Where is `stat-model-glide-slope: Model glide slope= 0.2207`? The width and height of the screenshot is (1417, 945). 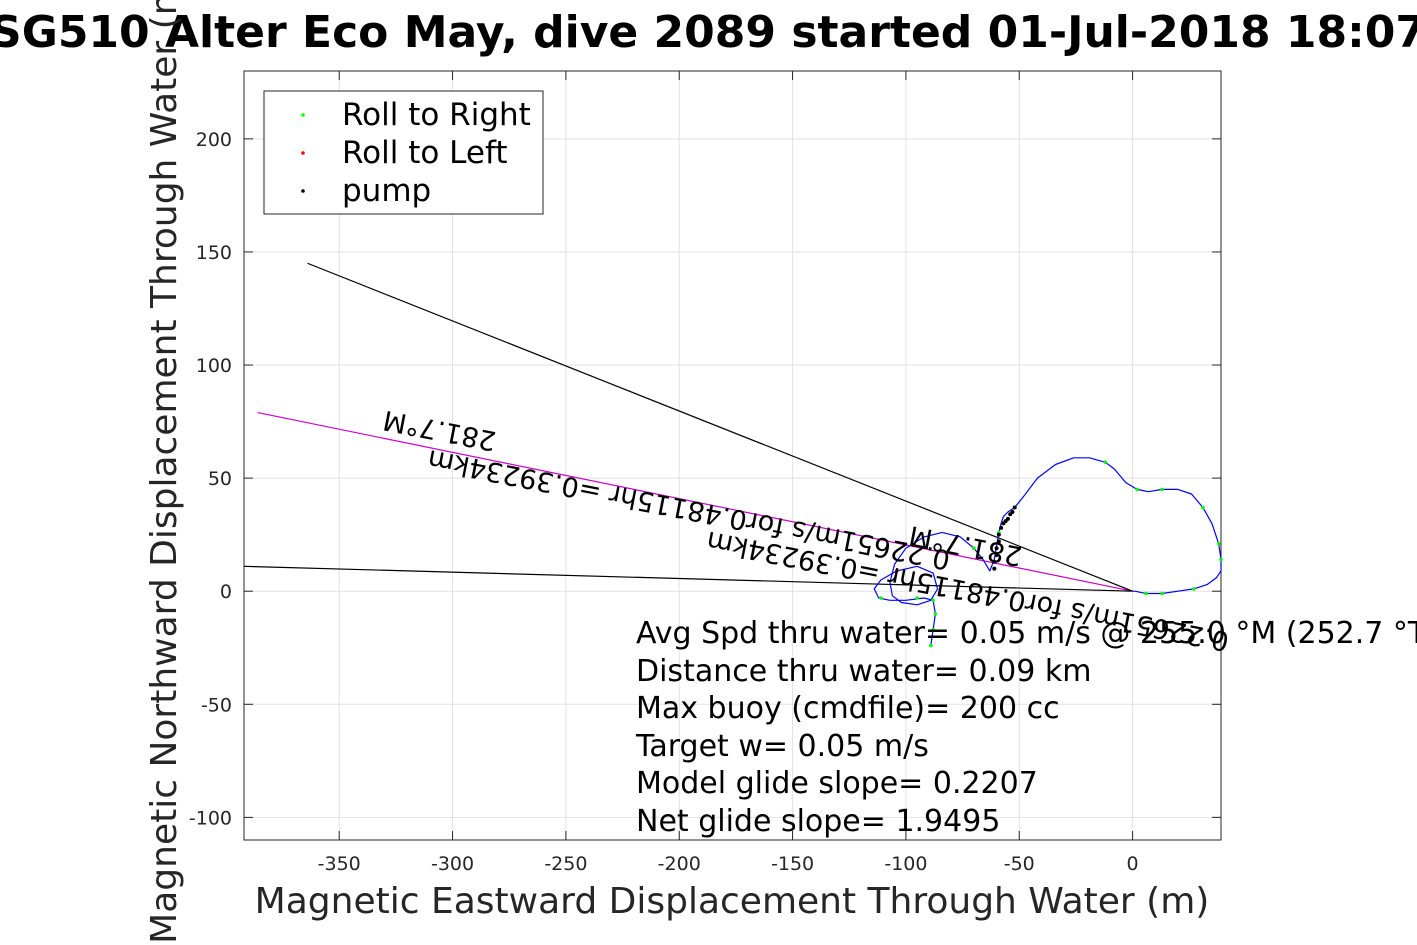
stat-model-glide-slope: Model glide slope= 0.2207 is located at coordinates (837, 783).